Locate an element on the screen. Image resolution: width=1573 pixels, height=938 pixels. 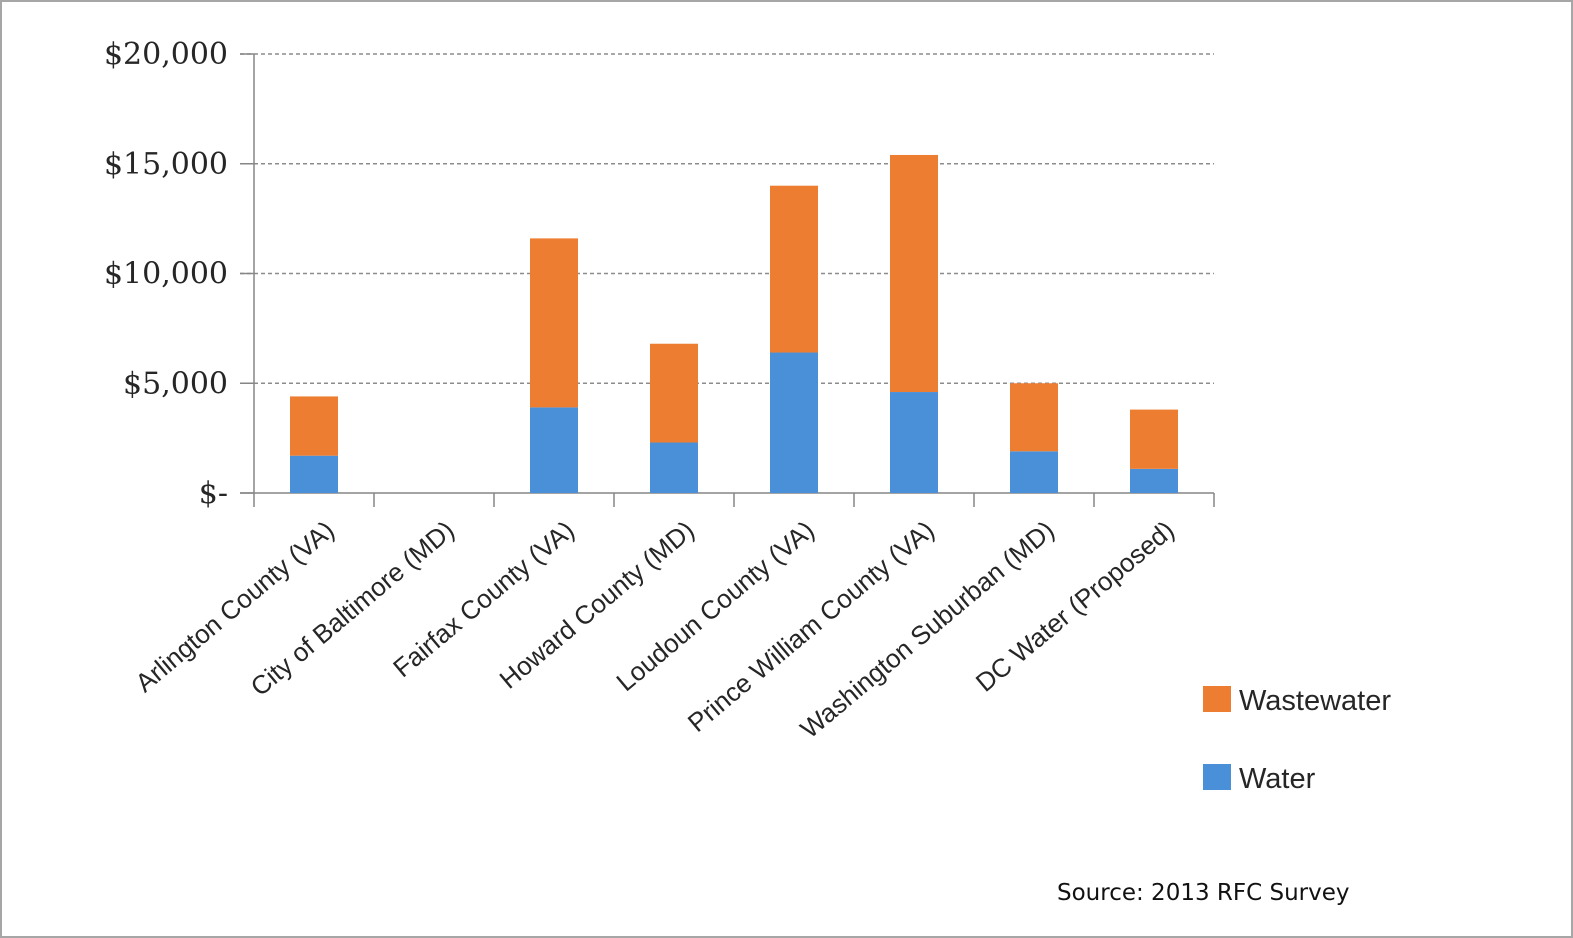
legend-label-water: Water is located at coordinates (1277, 779).